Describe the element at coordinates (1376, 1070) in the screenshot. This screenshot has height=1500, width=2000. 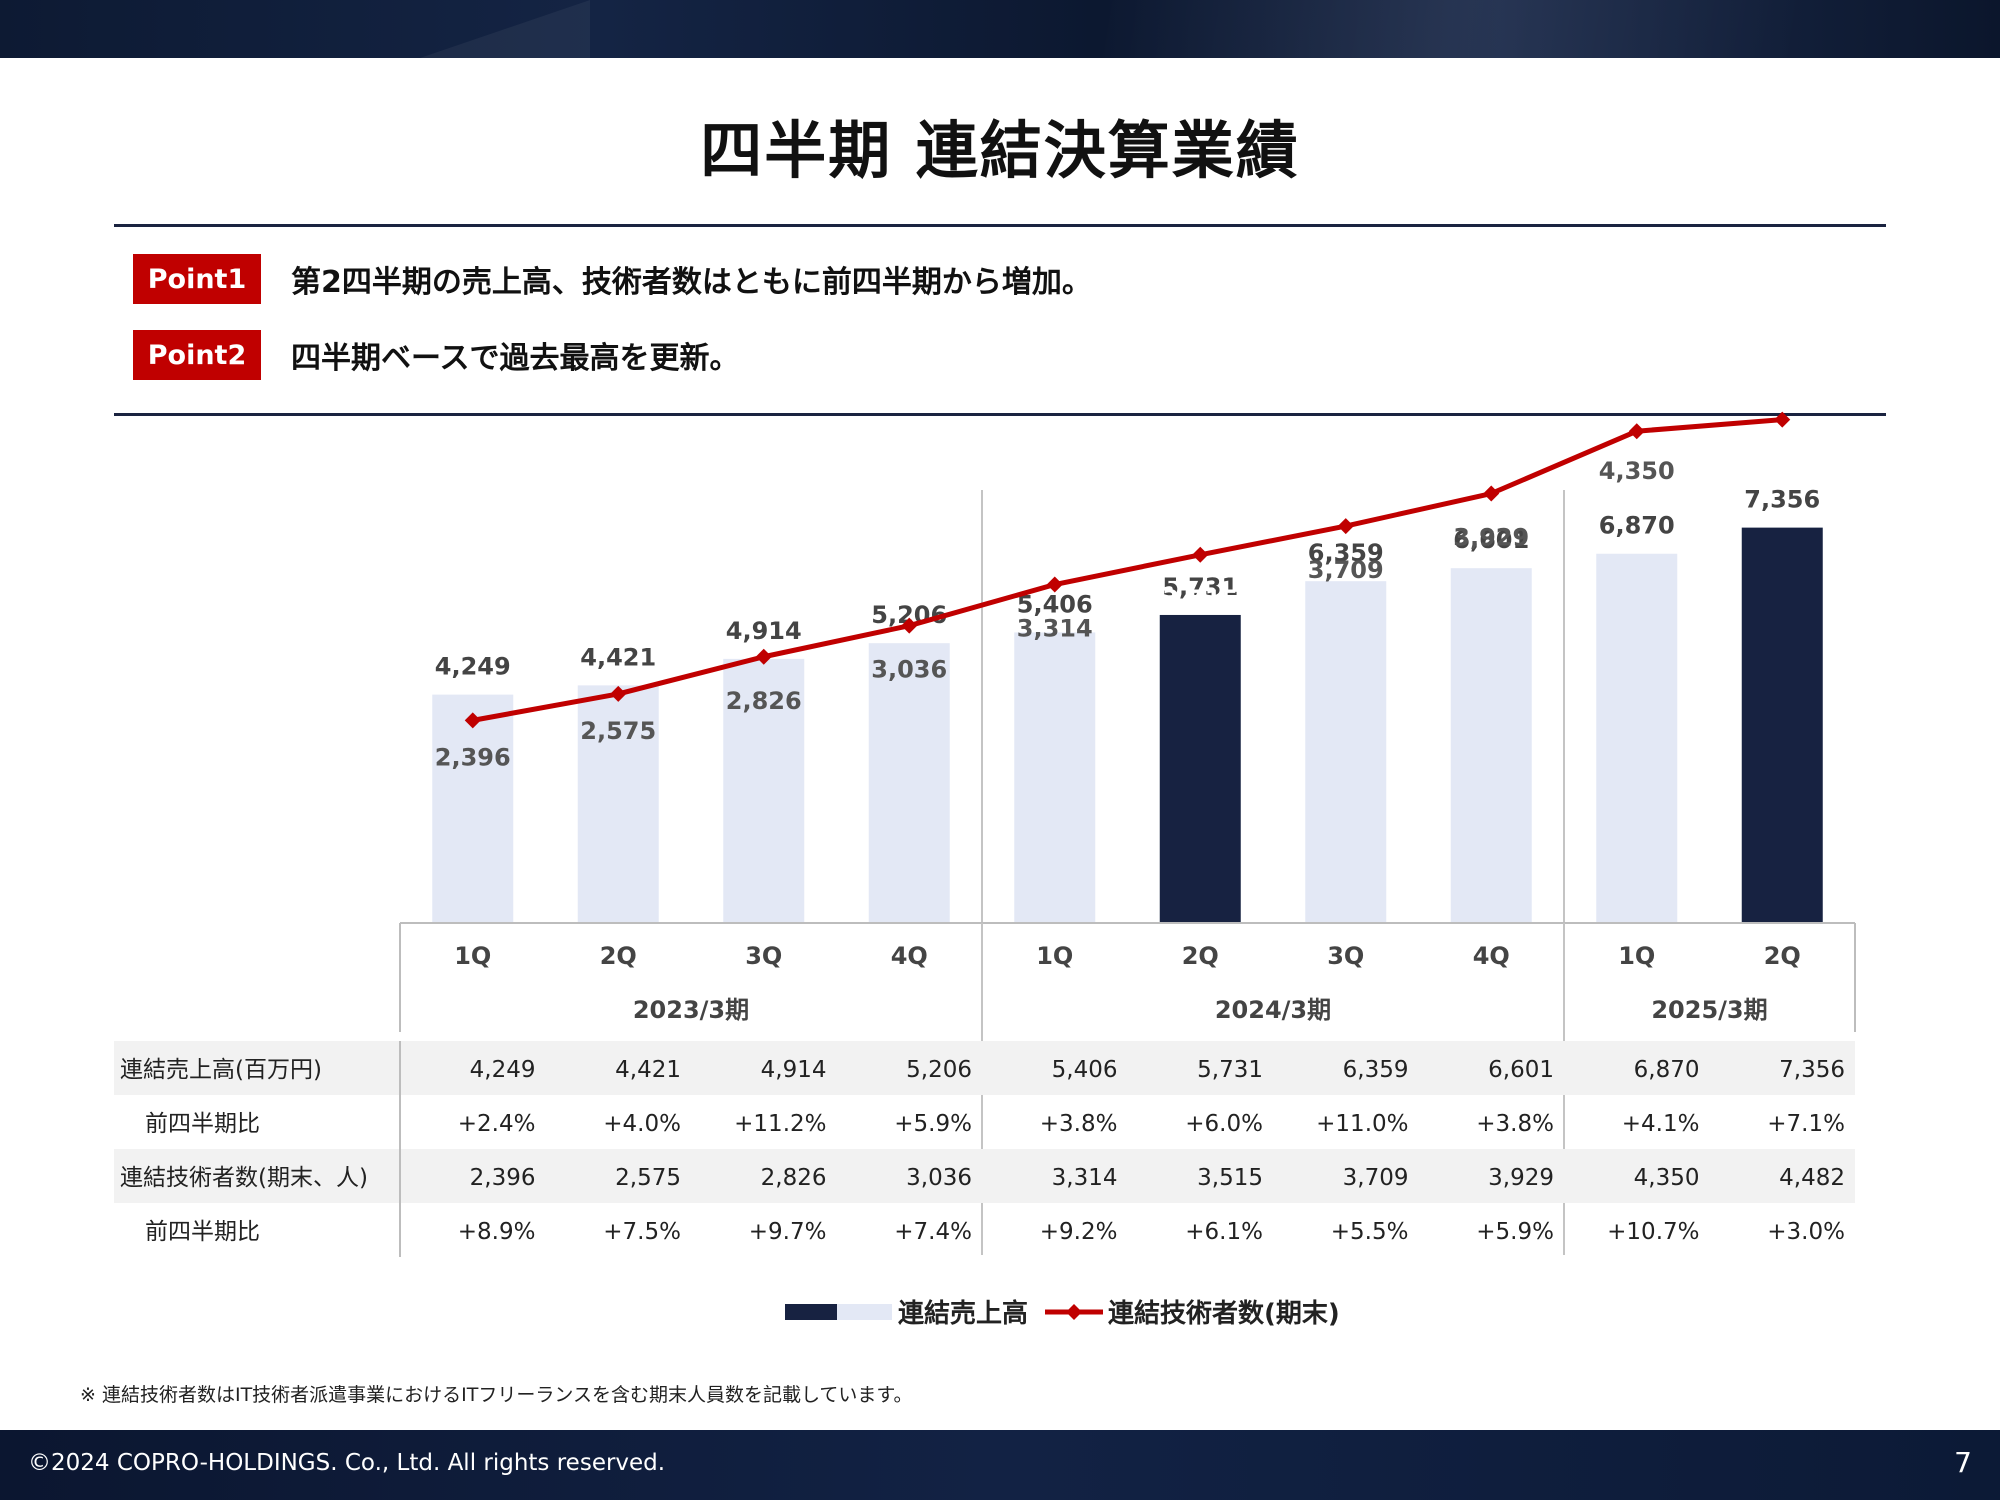
I see `table-cell: 6,359` at that location.